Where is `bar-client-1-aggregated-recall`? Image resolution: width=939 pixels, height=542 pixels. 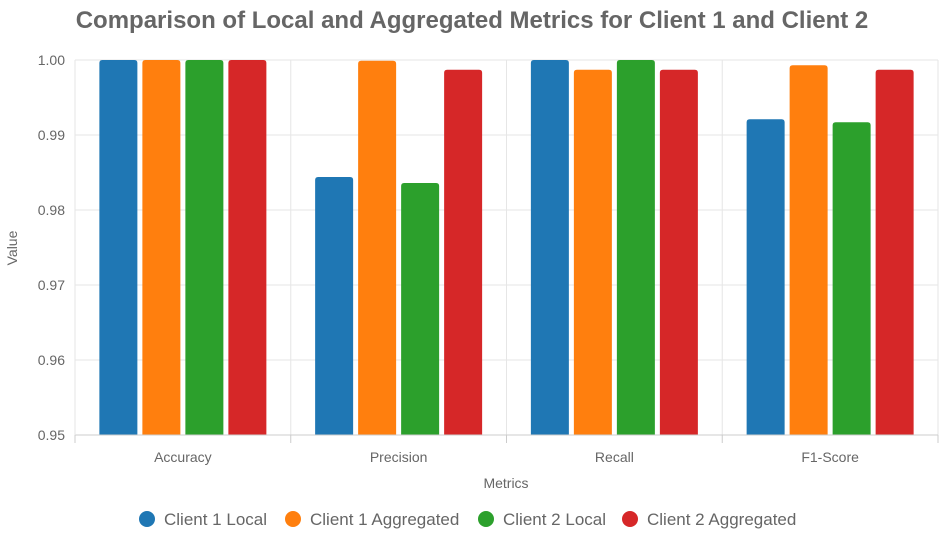
bar-client-1-aggregated-recall is located at coordinates (592, 252).